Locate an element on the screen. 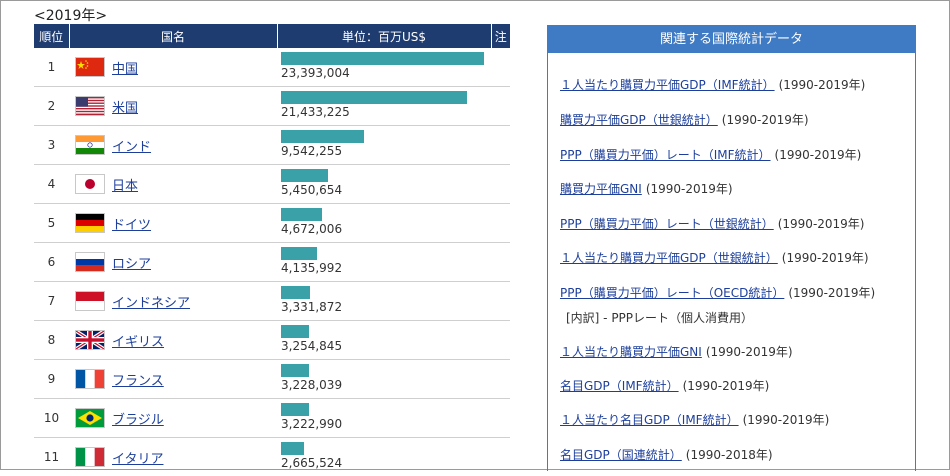 This screenshot has width=950, height=476. country-link: 日本 is located at coordinates (125, 186).